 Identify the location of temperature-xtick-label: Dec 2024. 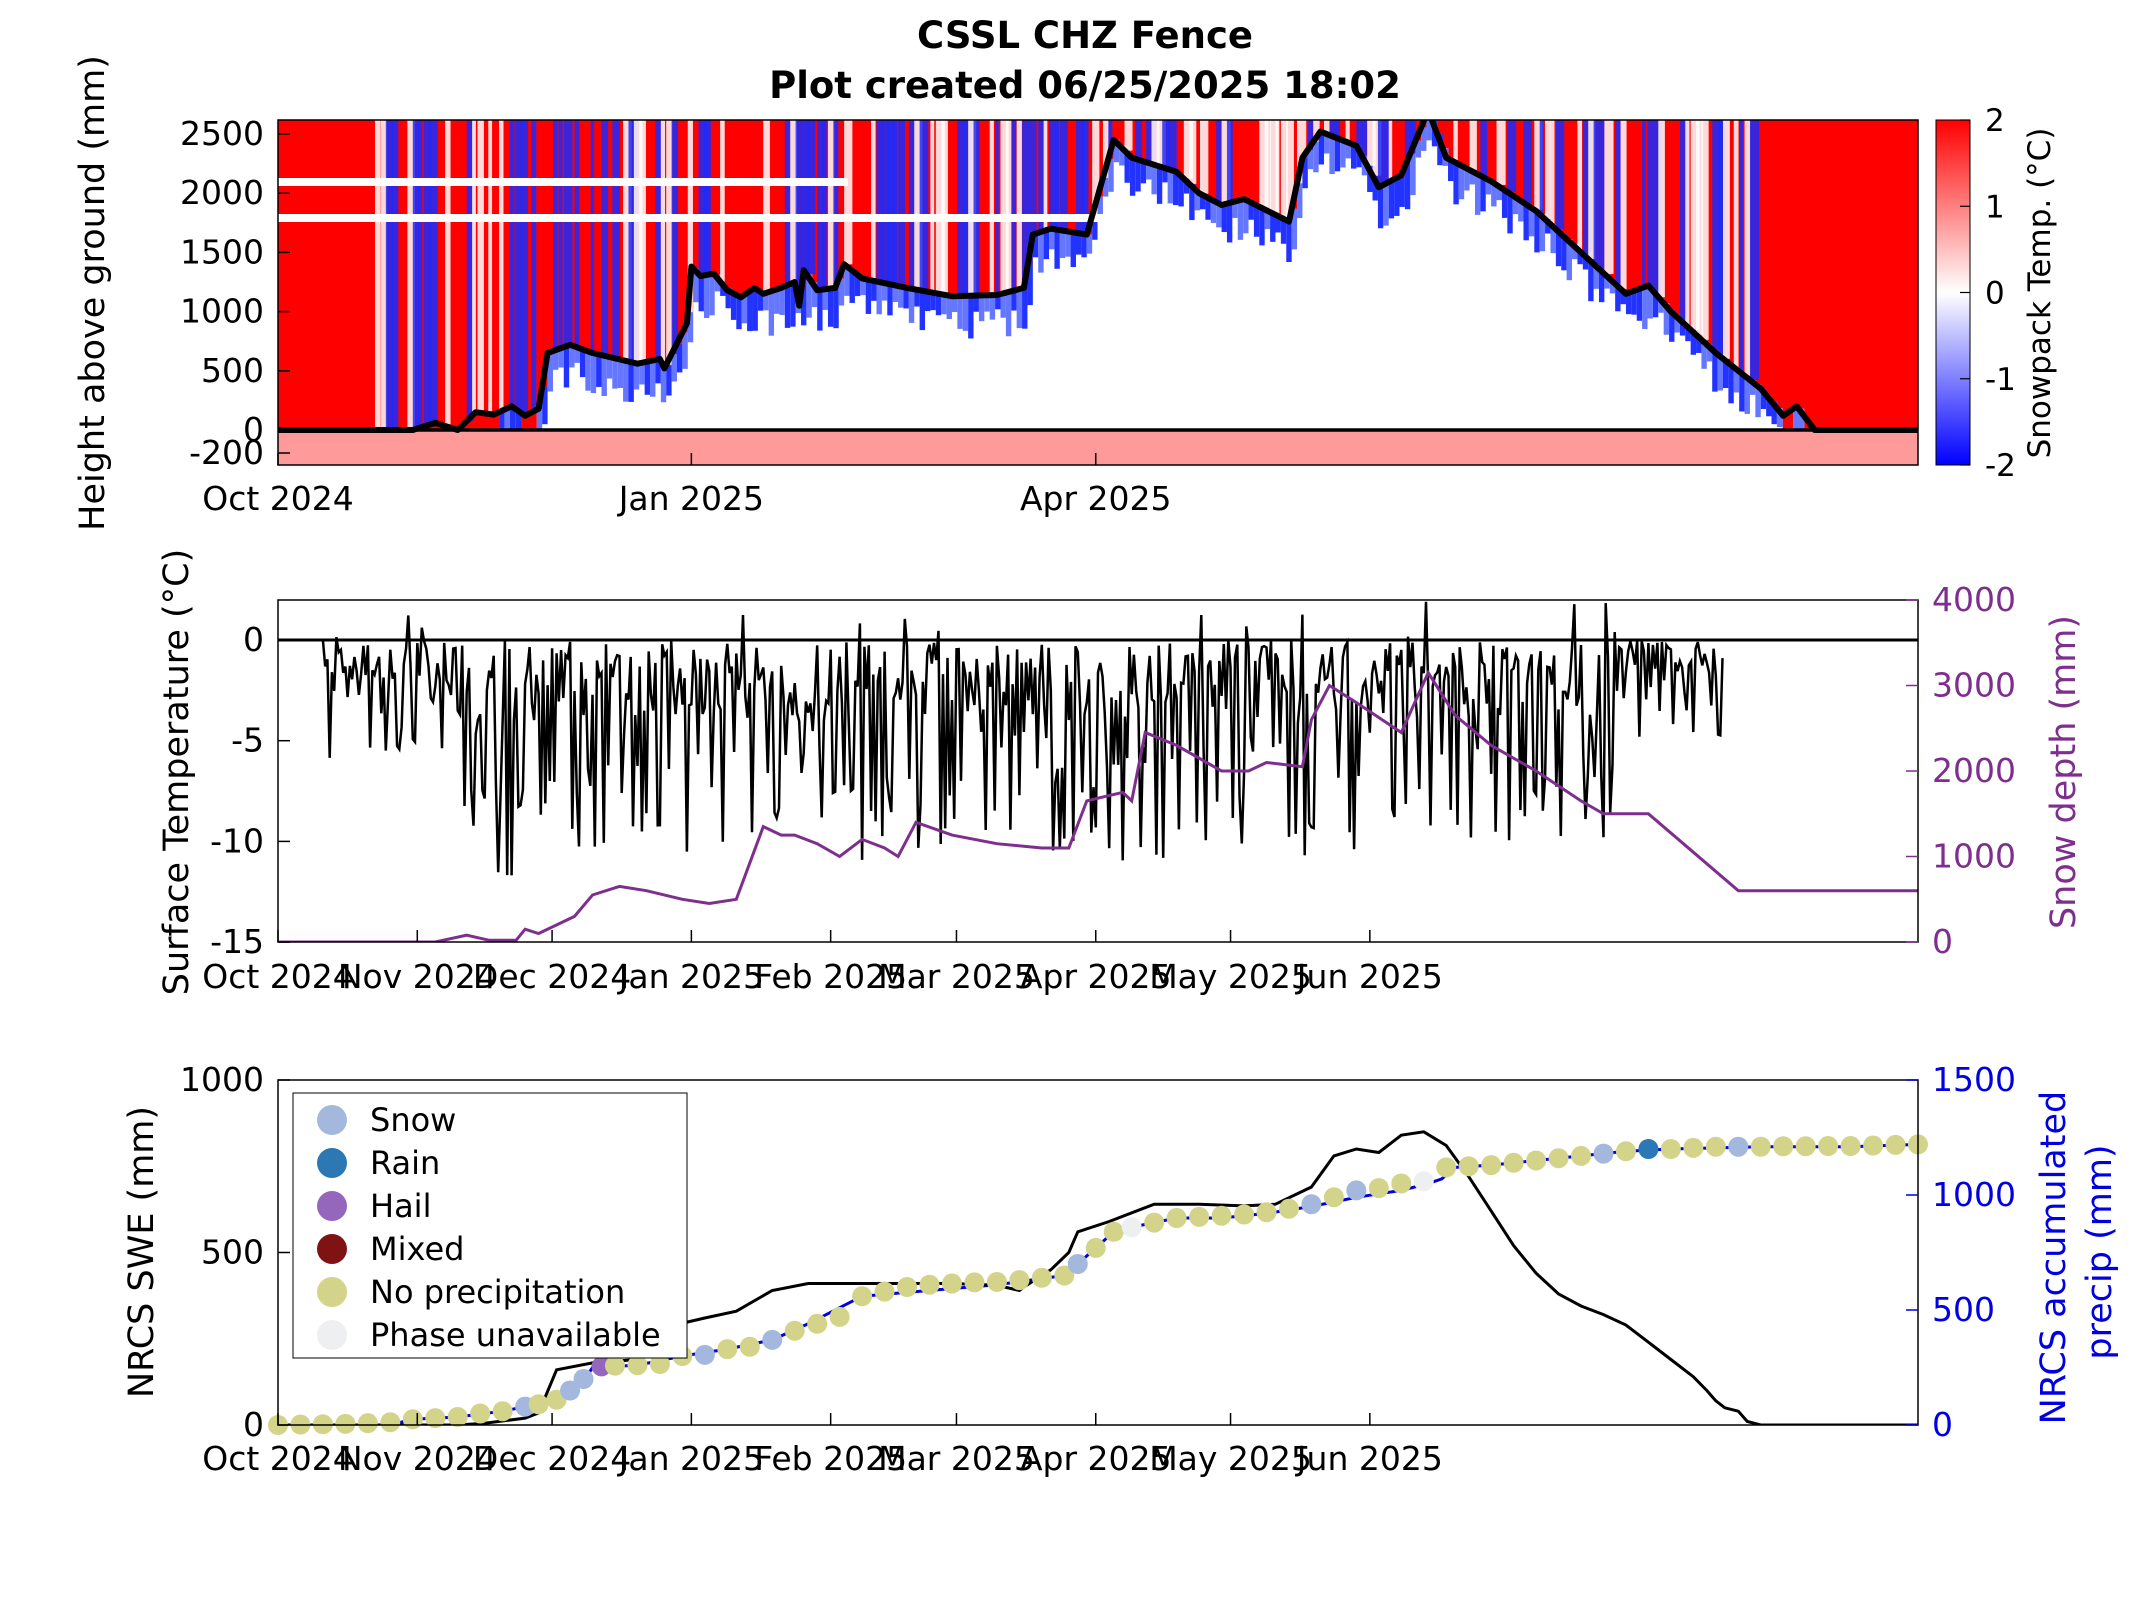
(552, 976).